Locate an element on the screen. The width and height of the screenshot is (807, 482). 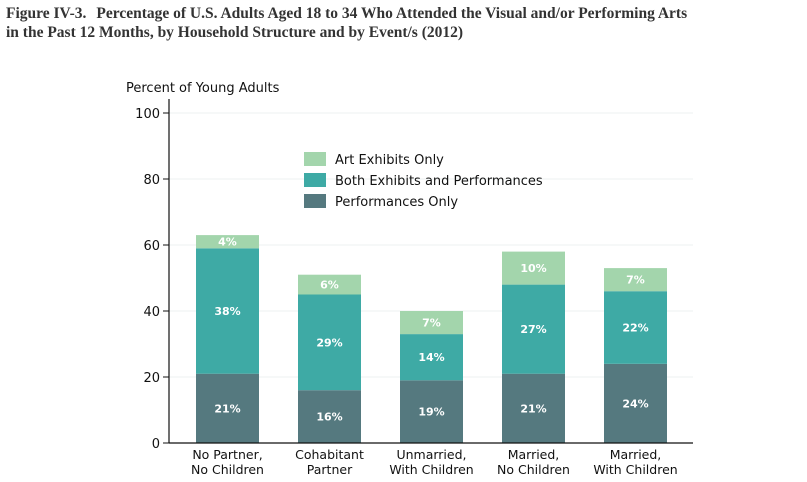
data-label: 10% is located at coordinates (533, 268).